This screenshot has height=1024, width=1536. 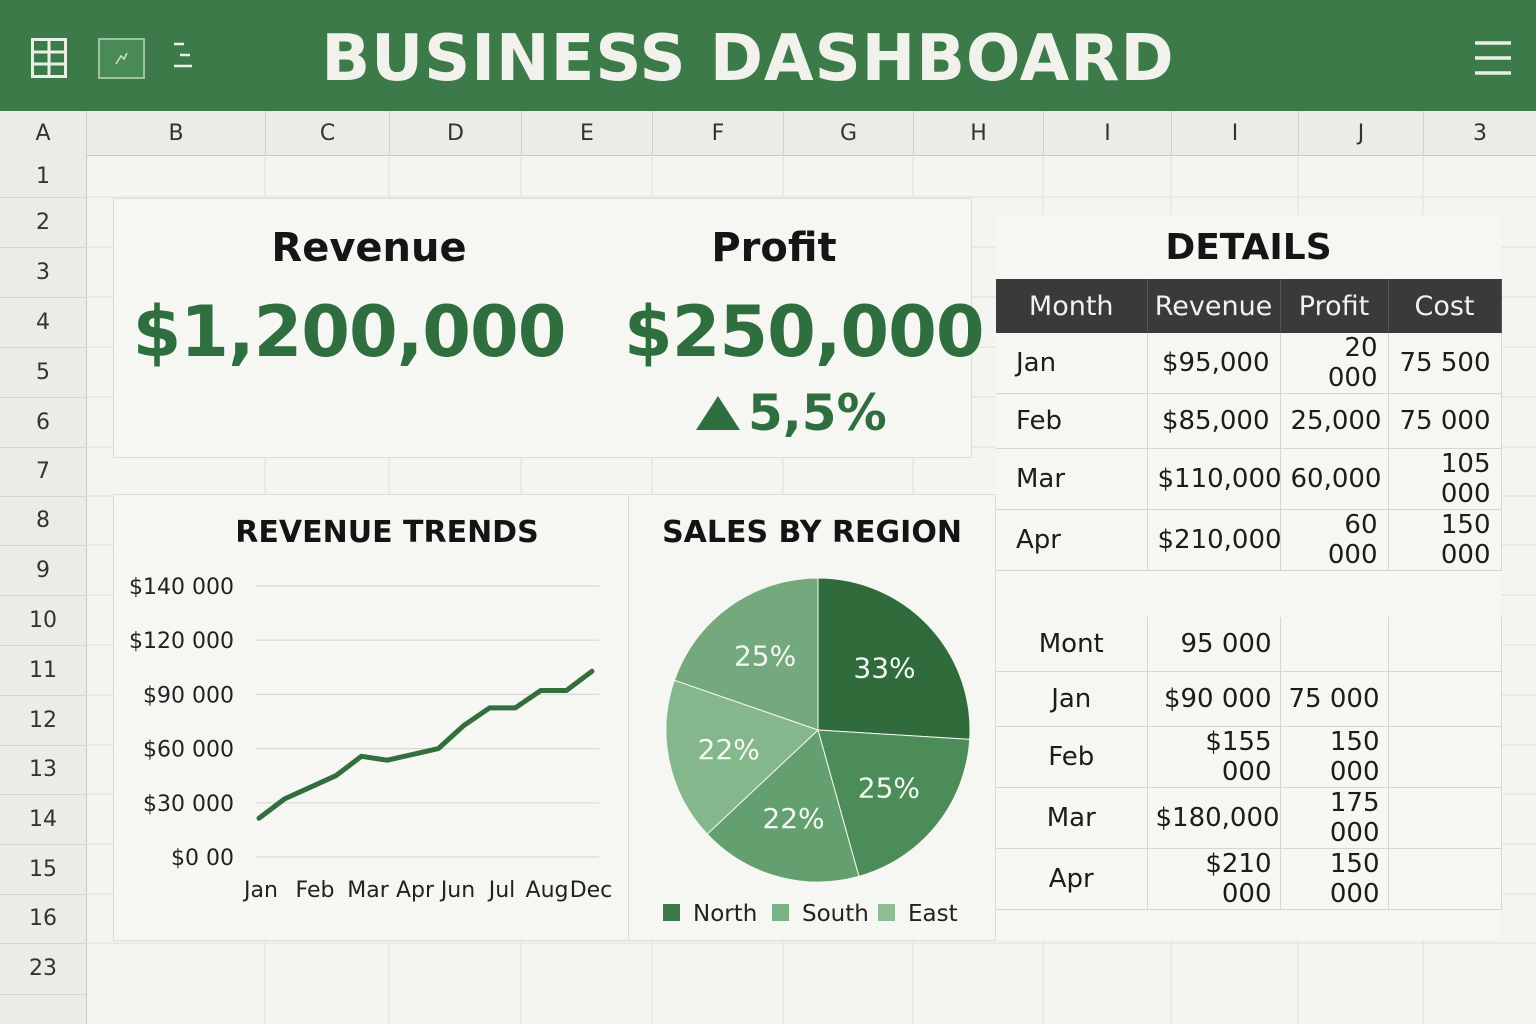 What do you see at coordinates (1214, 644) in the screenshot?
I see `table-cell: 95 000` at bounding box center [1214, 644].